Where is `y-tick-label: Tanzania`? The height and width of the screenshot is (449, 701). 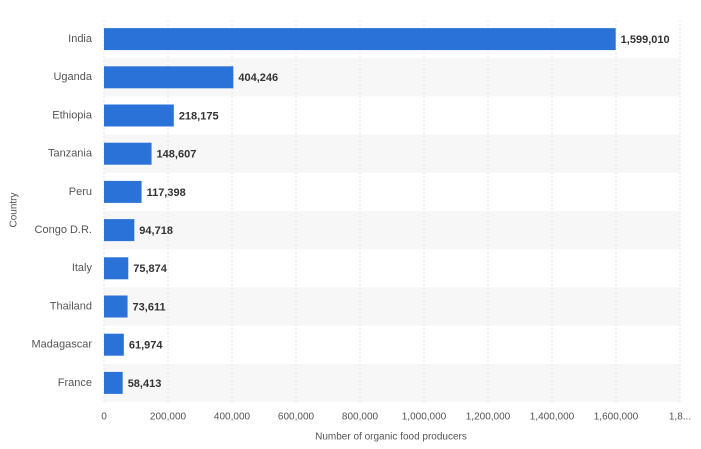 y-tick-label: Tanzania is located at coordinates (70, 154).